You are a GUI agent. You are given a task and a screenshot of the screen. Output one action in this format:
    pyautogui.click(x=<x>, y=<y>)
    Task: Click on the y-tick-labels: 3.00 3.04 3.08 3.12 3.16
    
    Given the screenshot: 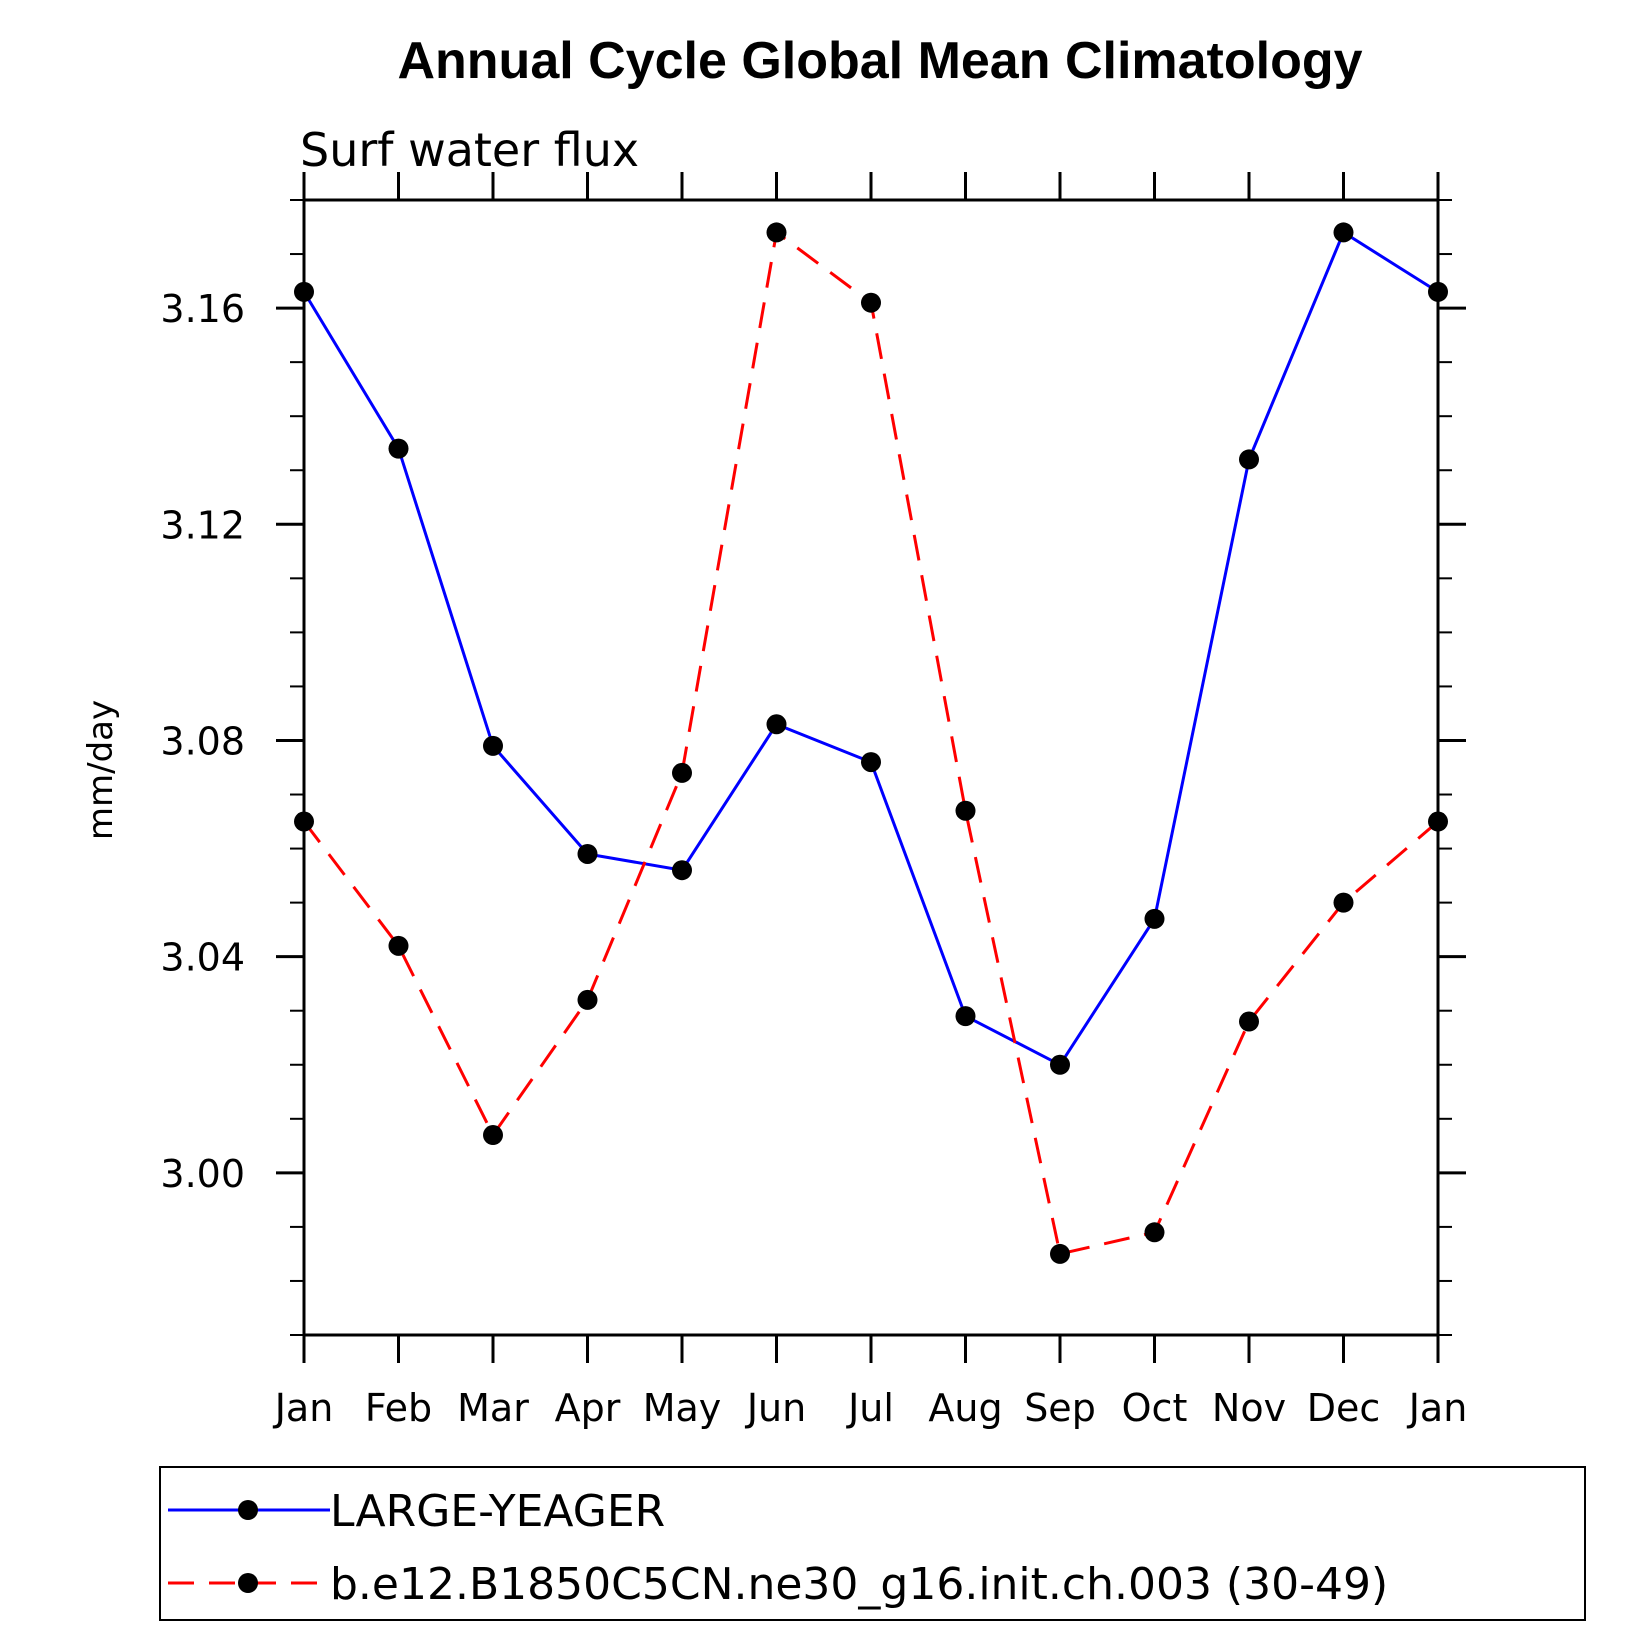 What is the action you would take?
    pyautogui.click(x=202, y=741)
    